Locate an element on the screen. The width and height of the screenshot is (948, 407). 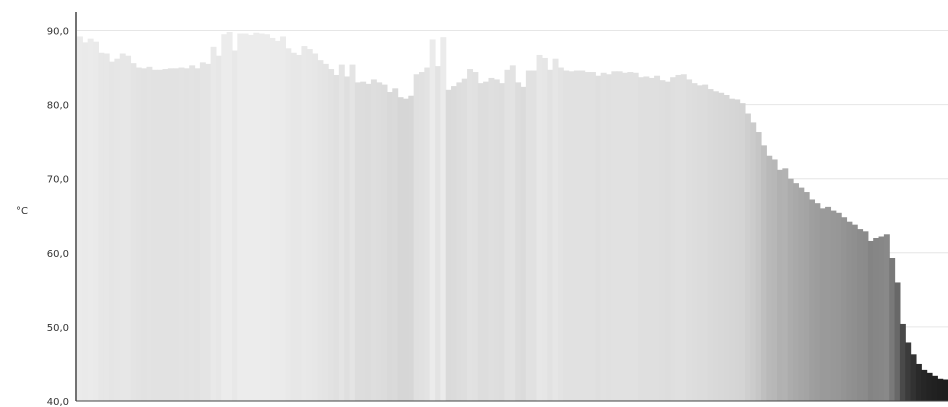
y-tick-label: 40,0 is located at coordinates (58, 402).